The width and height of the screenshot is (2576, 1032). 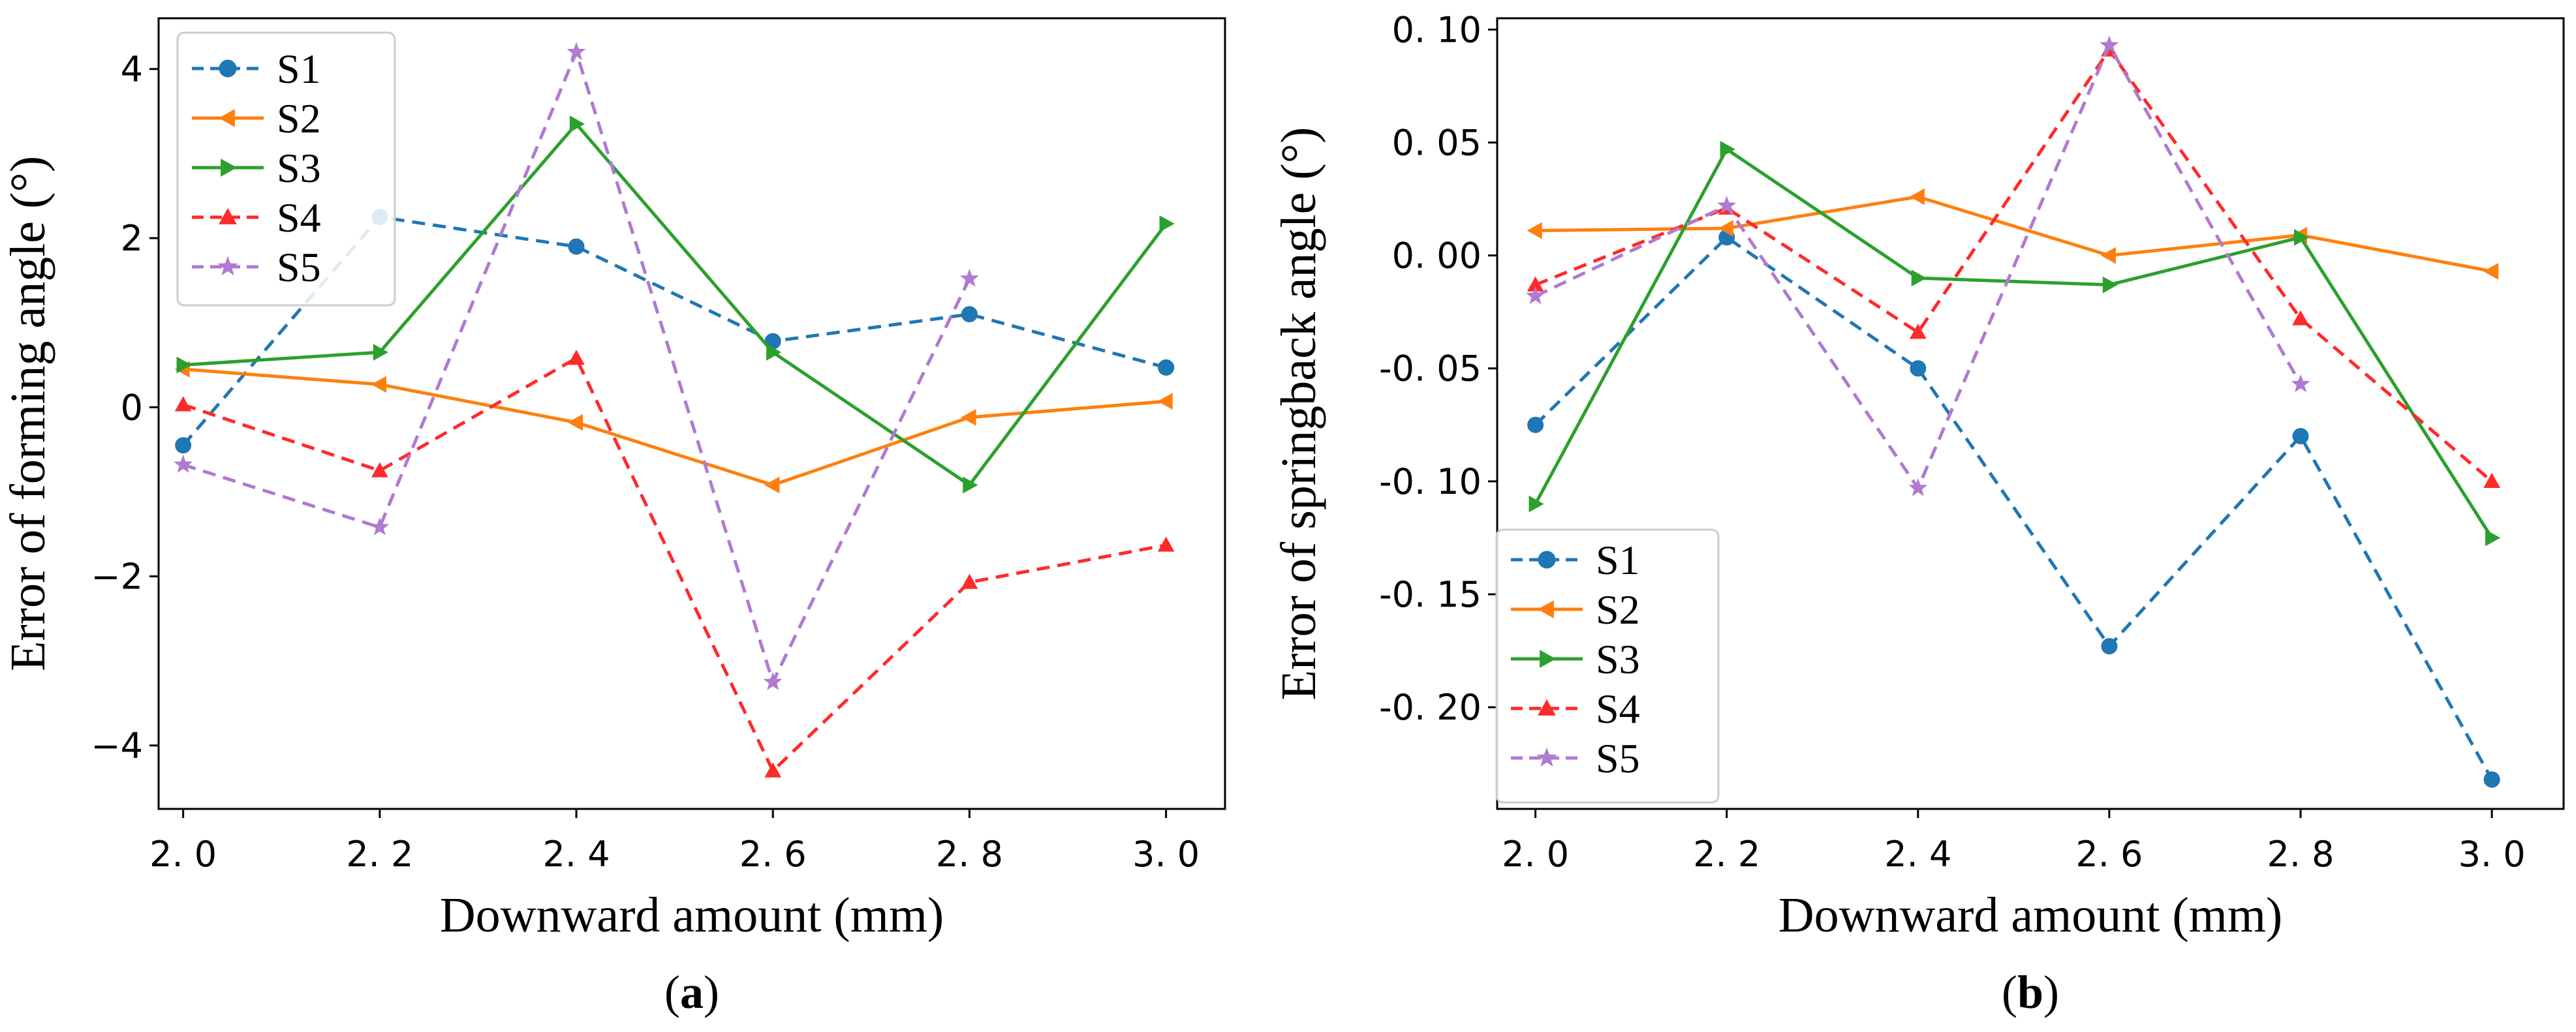 What do you see at coordinates (1431, 594) in the screenshot?
I see `y-tick-label: -0. 15` at bounding box center [1431, 594].